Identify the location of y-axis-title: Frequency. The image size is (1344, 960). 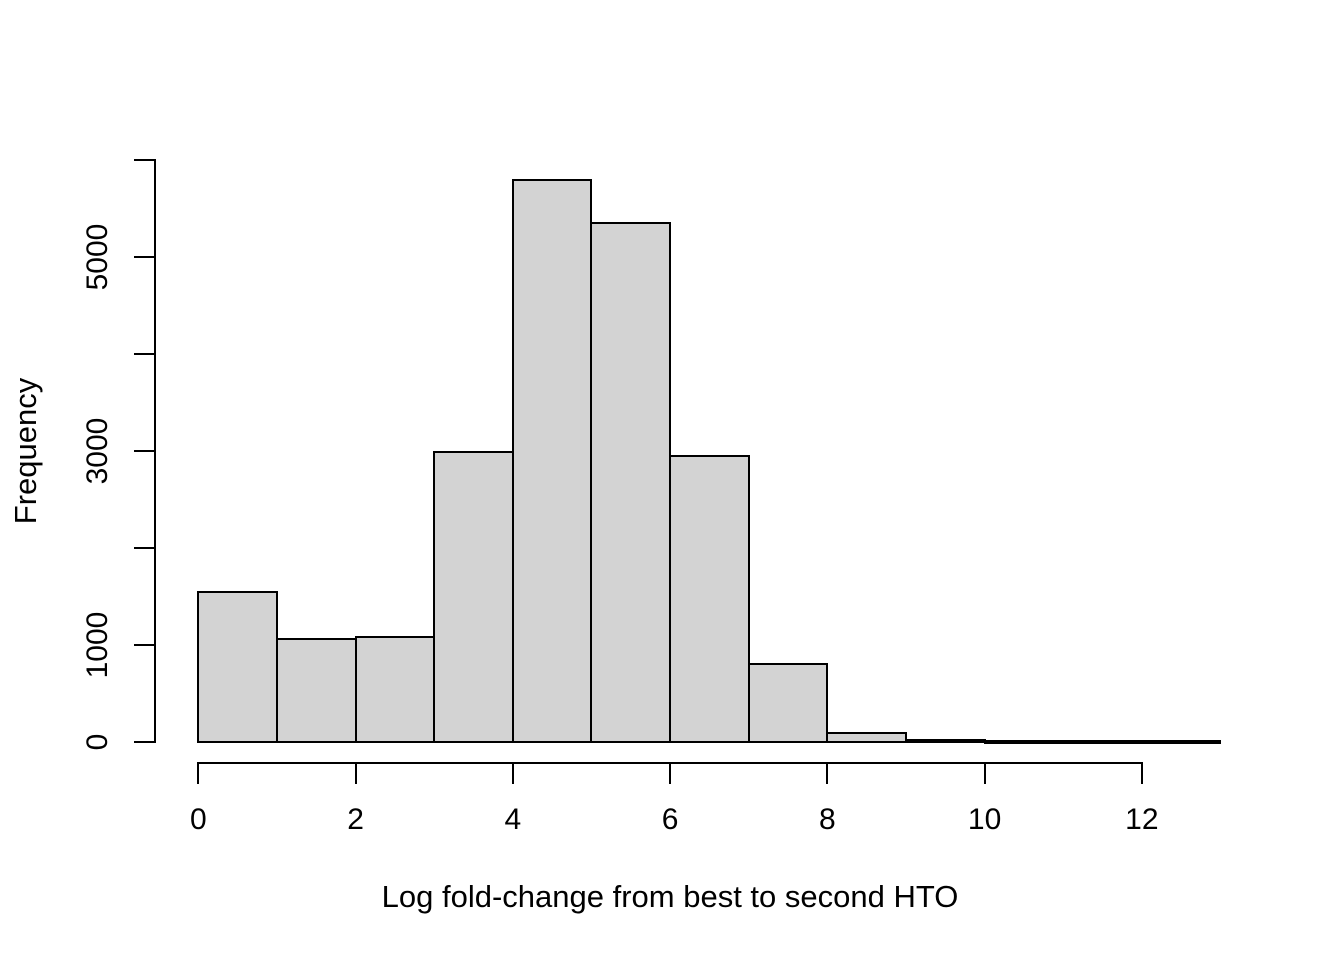
(25, 451).